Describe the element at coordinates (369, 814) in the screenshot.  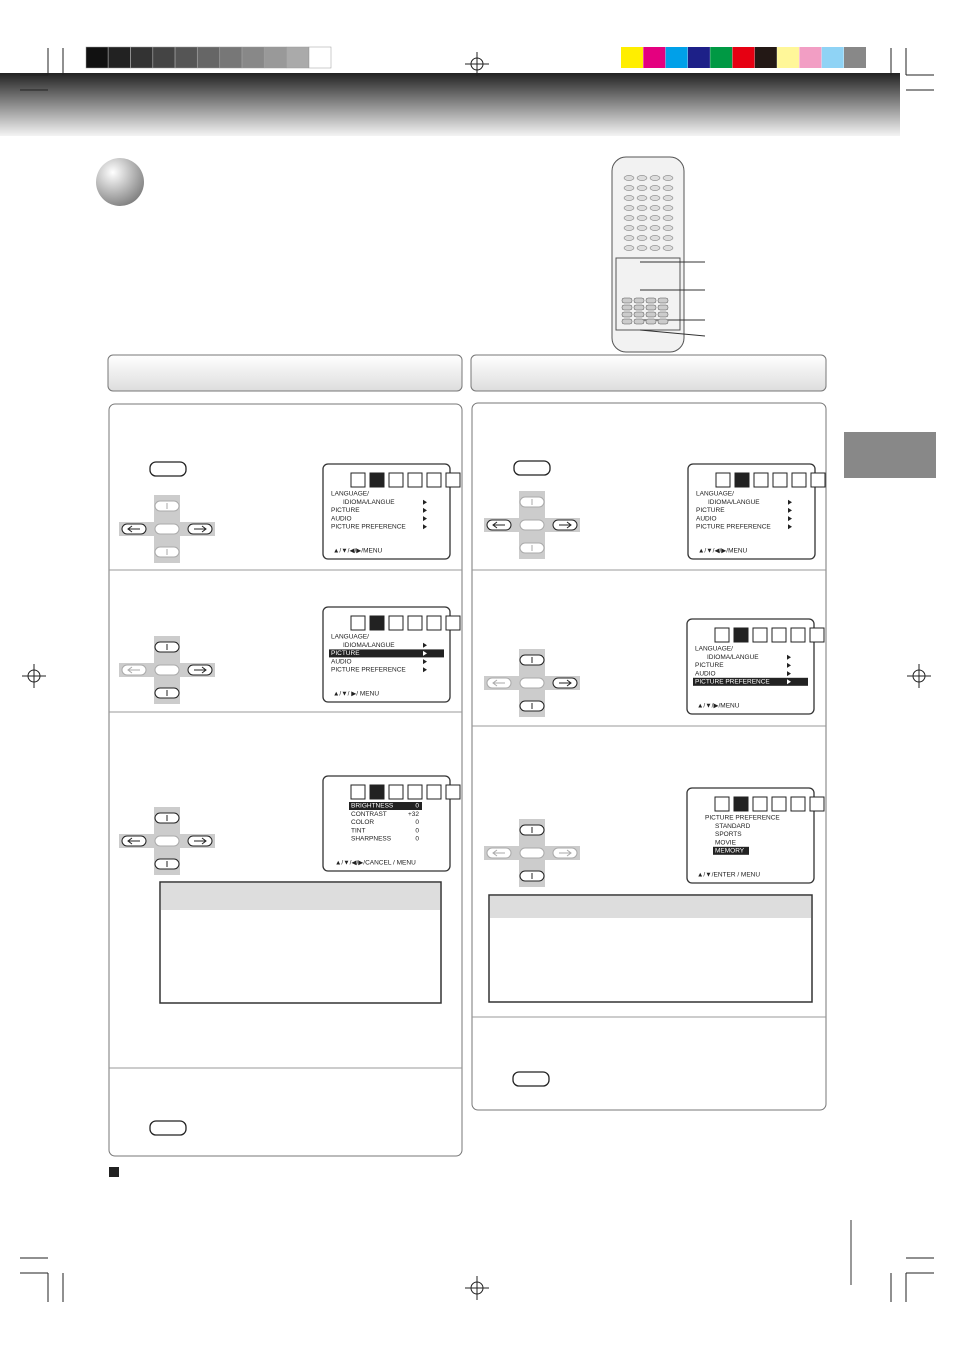
I see `osd-item: CONTRAST` at that location.